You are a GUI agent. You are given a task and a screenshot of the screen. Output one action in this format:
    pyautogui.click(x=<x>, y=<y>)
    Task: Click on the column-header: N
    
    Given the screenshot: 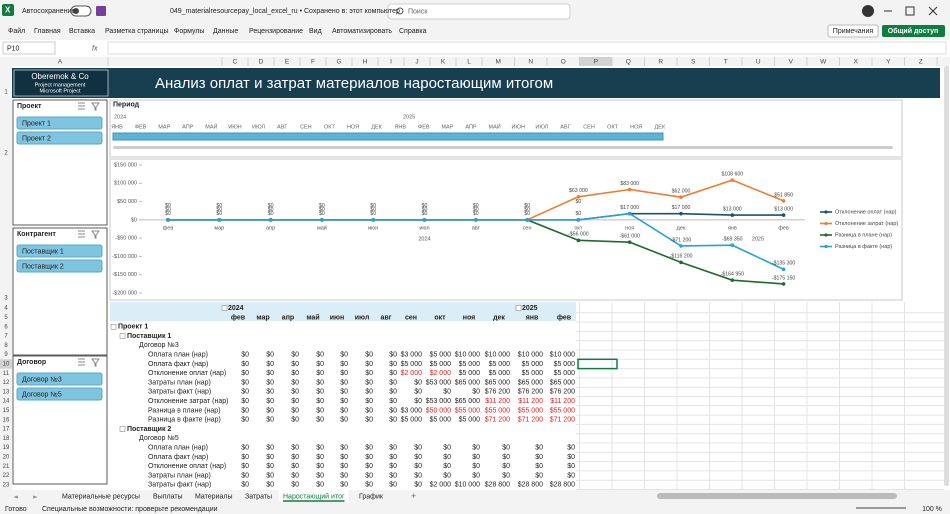 What is the action you would take?
    pyautogui.click(x=530, y=62)
    